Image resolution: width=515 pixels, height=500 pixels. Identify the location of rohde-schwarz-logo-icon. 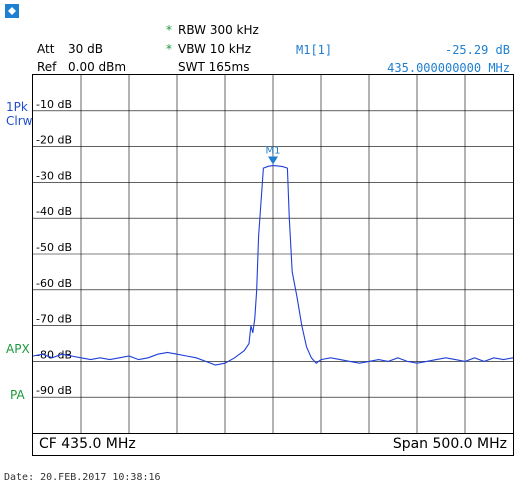
(12, 11).